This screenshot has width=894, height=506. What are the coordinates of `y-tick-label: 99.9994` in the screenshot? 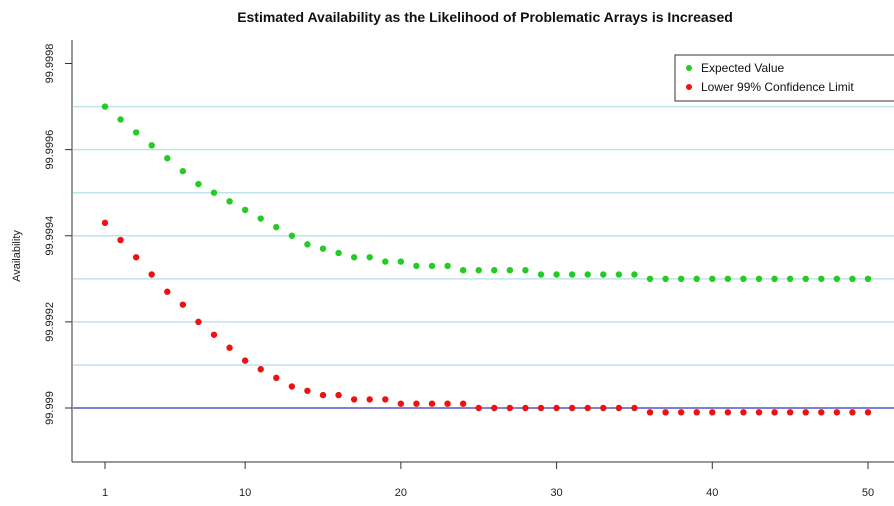 It's located at (50, 236).